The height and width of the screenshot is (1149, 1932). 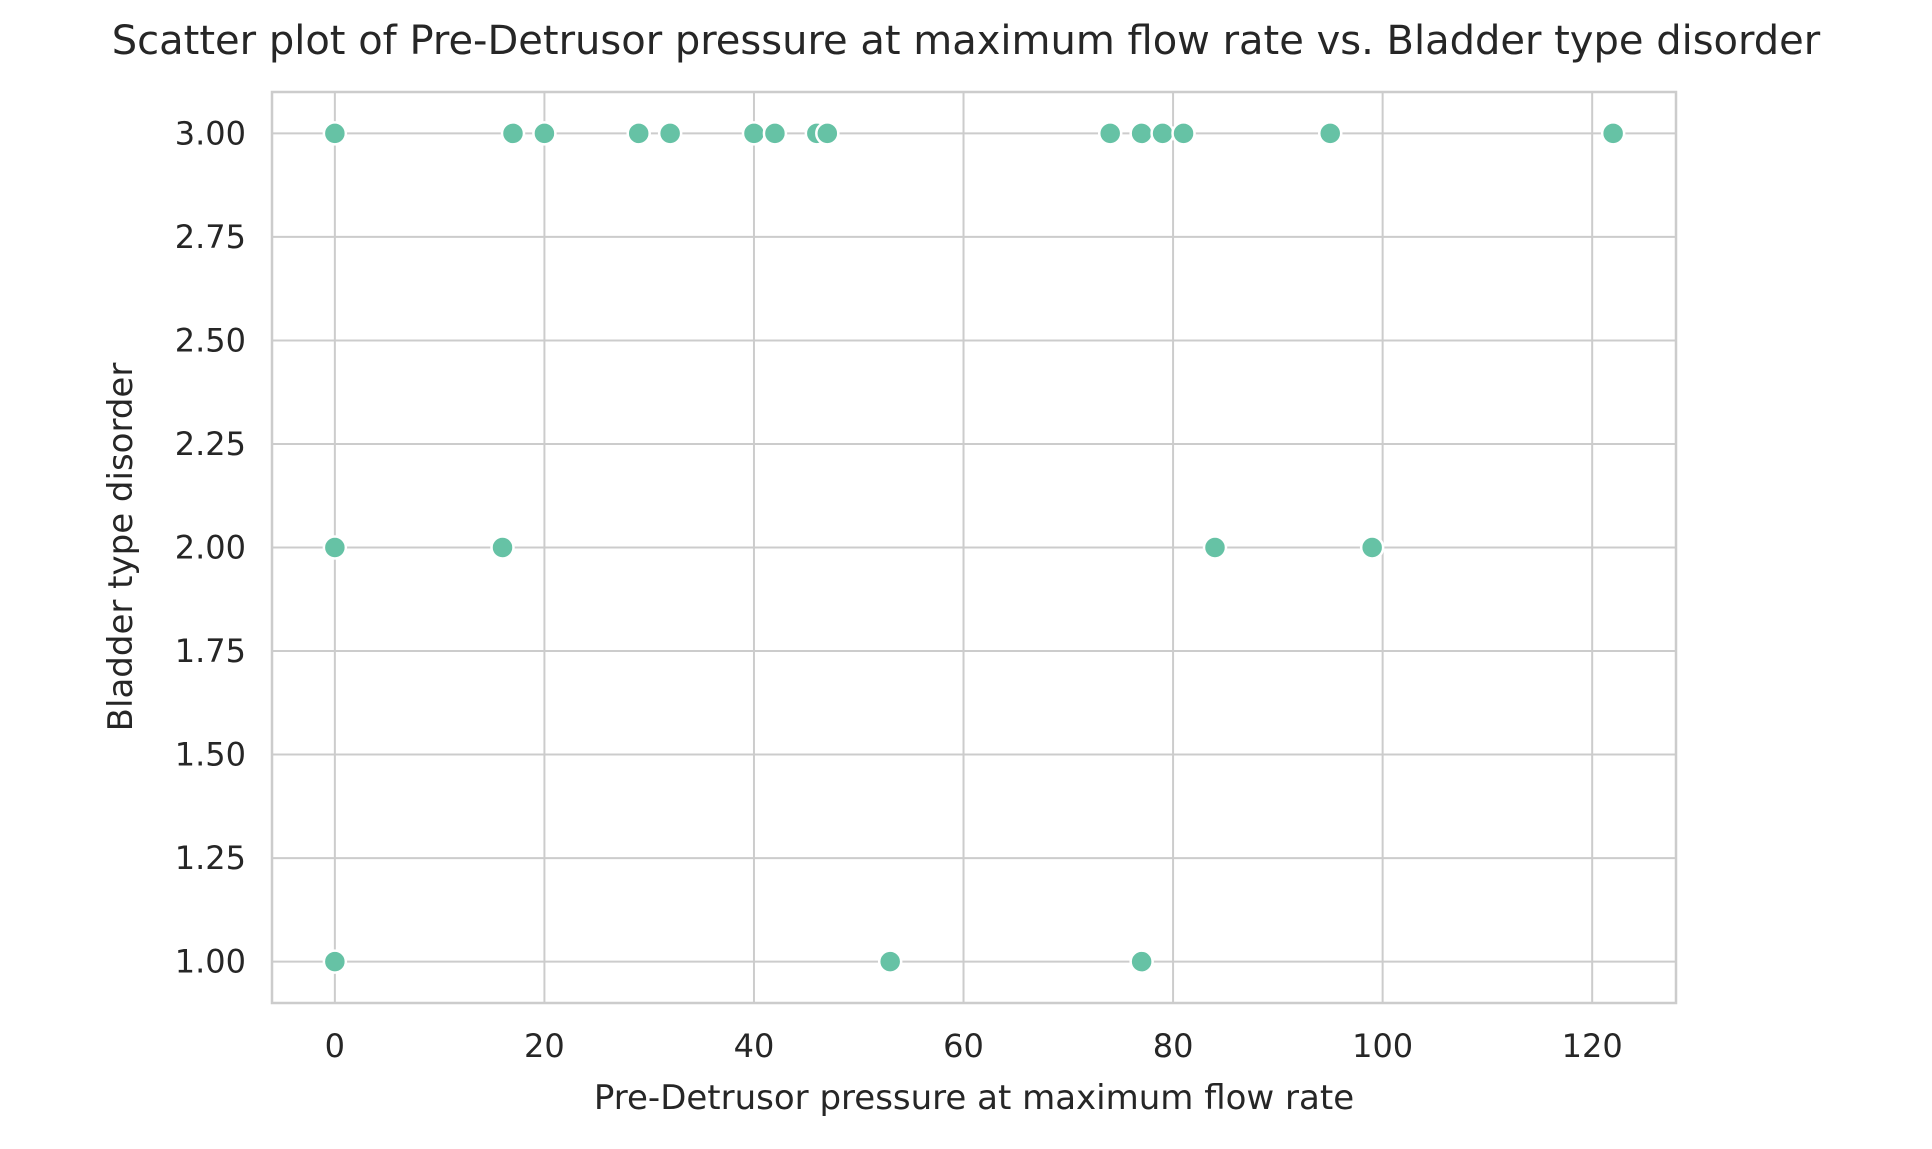 What do you see at coordinates (210, 340) in the screenshot?
I see `y-tick-label: 2.50` at bounding box center [210, 340].